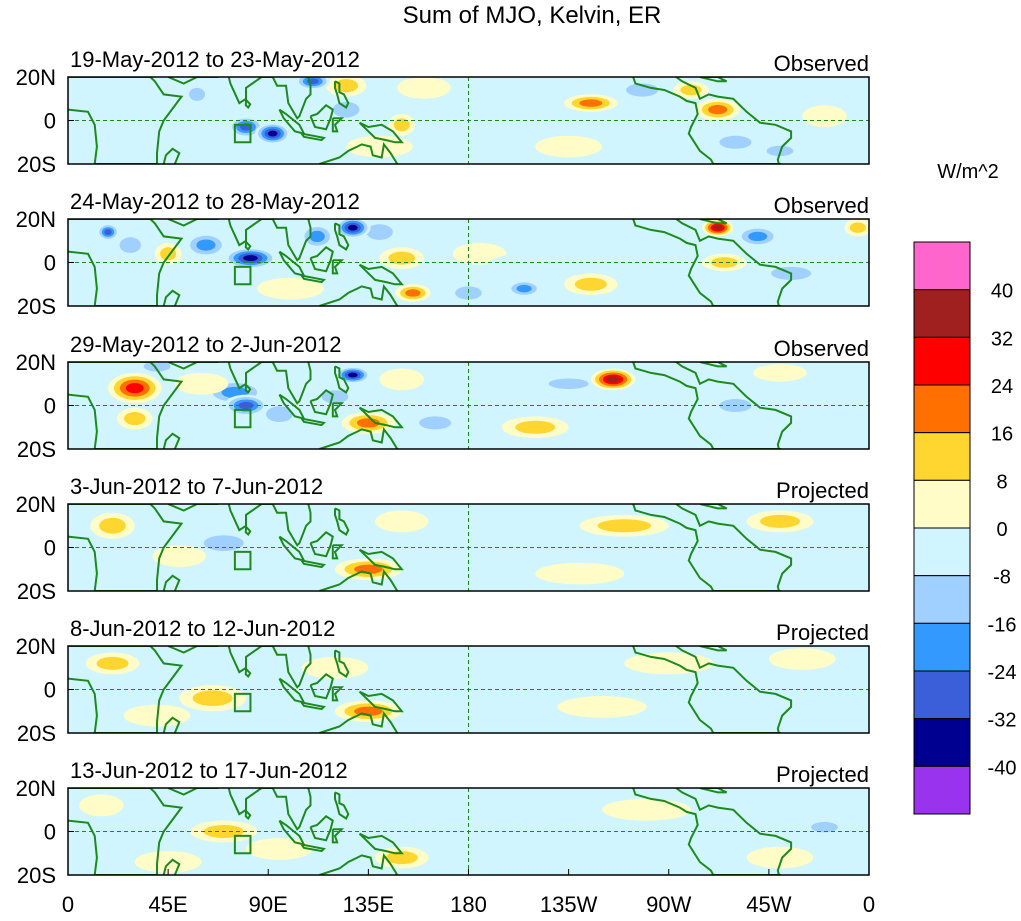 The image size is (1021, 921). I want to click on panel-period-label: 3-Jun-2012 to 7-Jun-2012, so click(196, 486).